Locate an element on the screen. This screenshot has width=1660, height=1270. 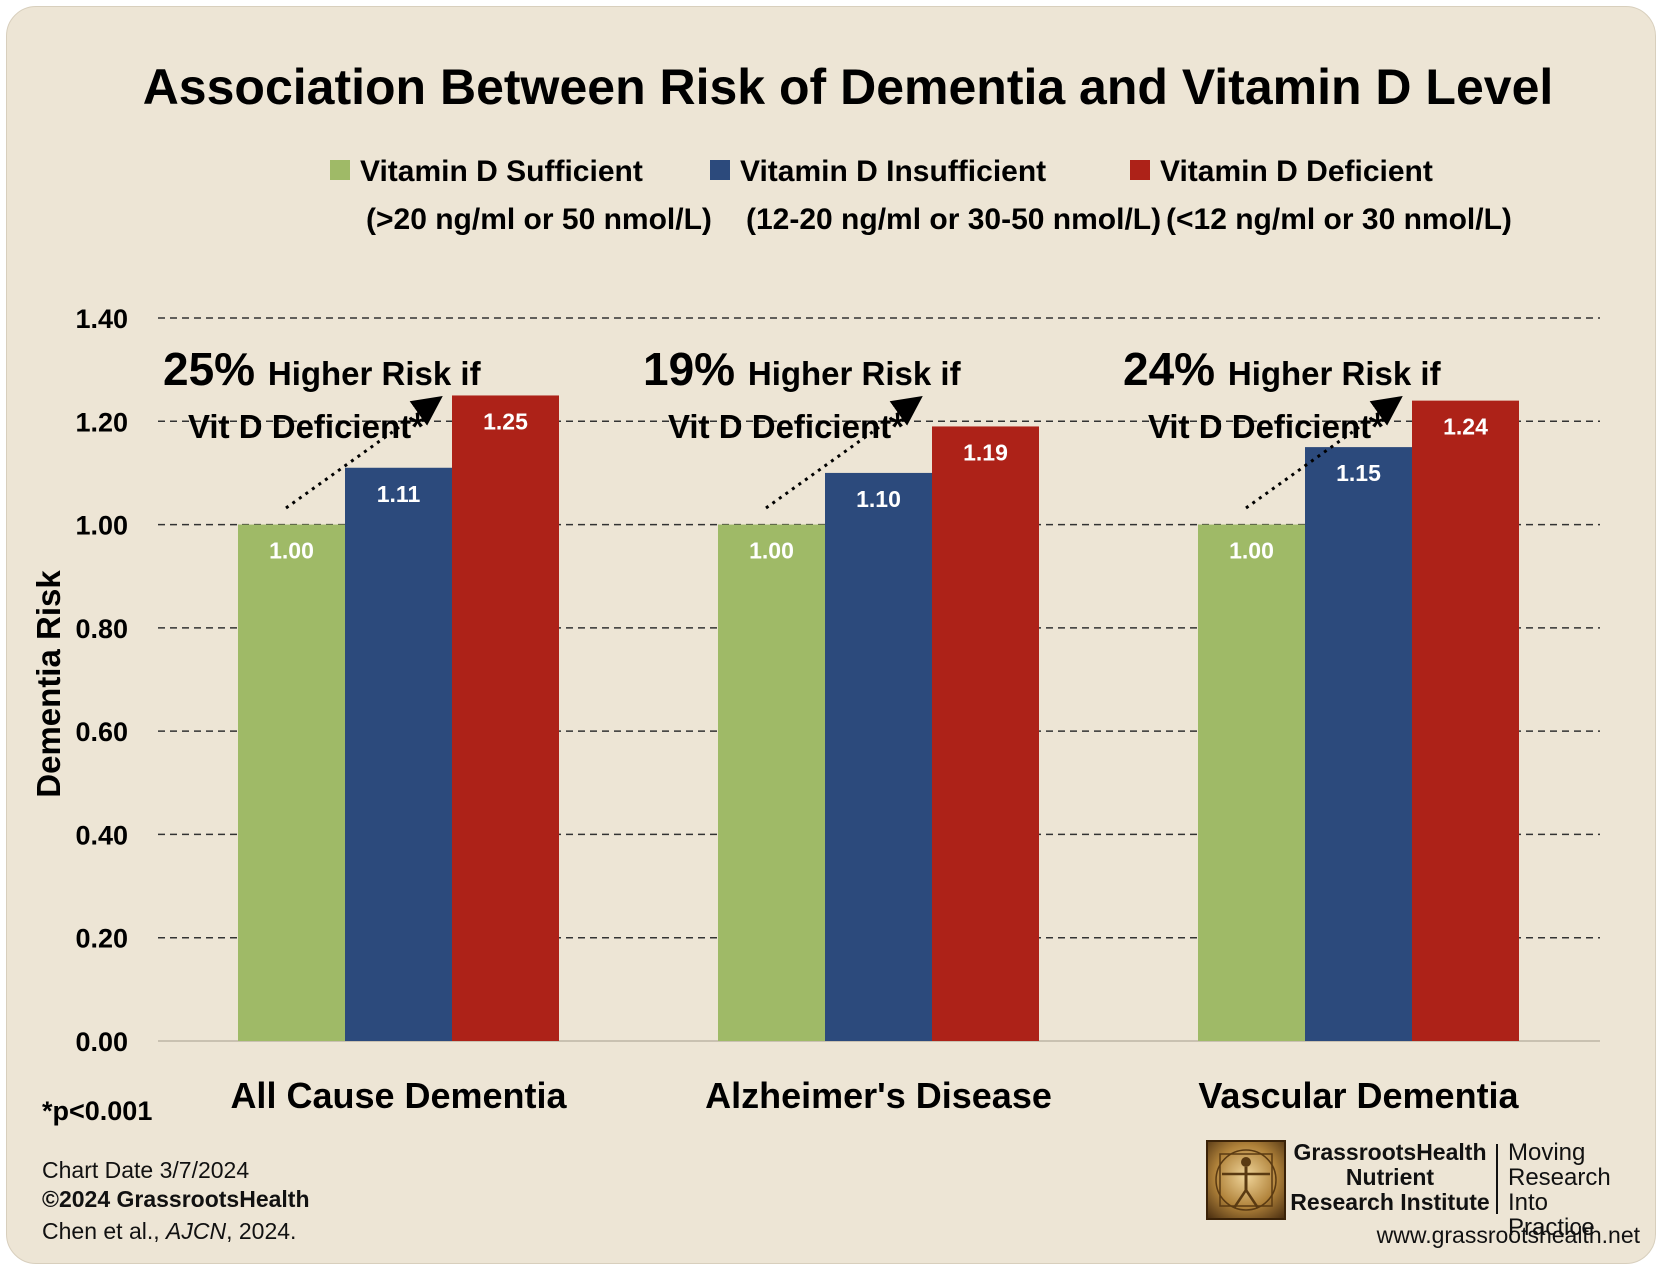
legend-label: Vitamin D Deficient is located at coordinates (1296, 171).